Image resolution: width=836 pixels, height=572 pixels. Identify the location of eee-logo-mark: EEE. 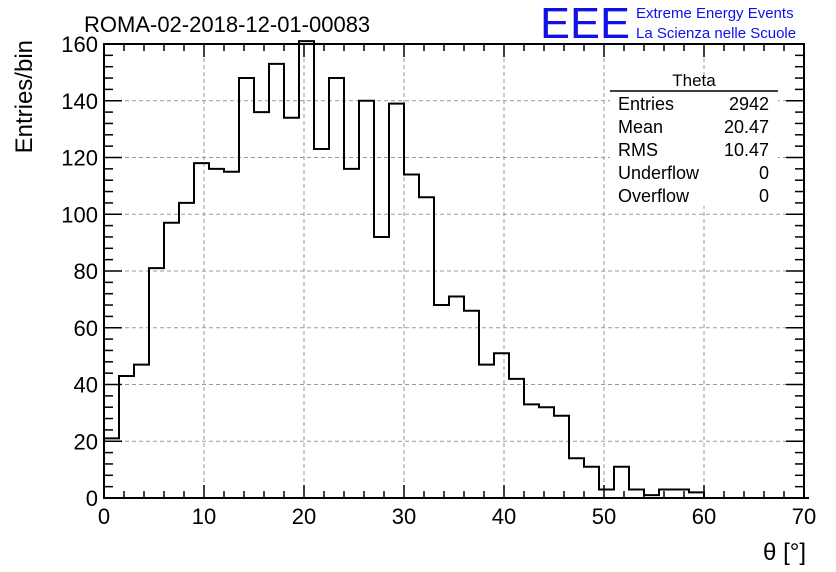
(585, 24).